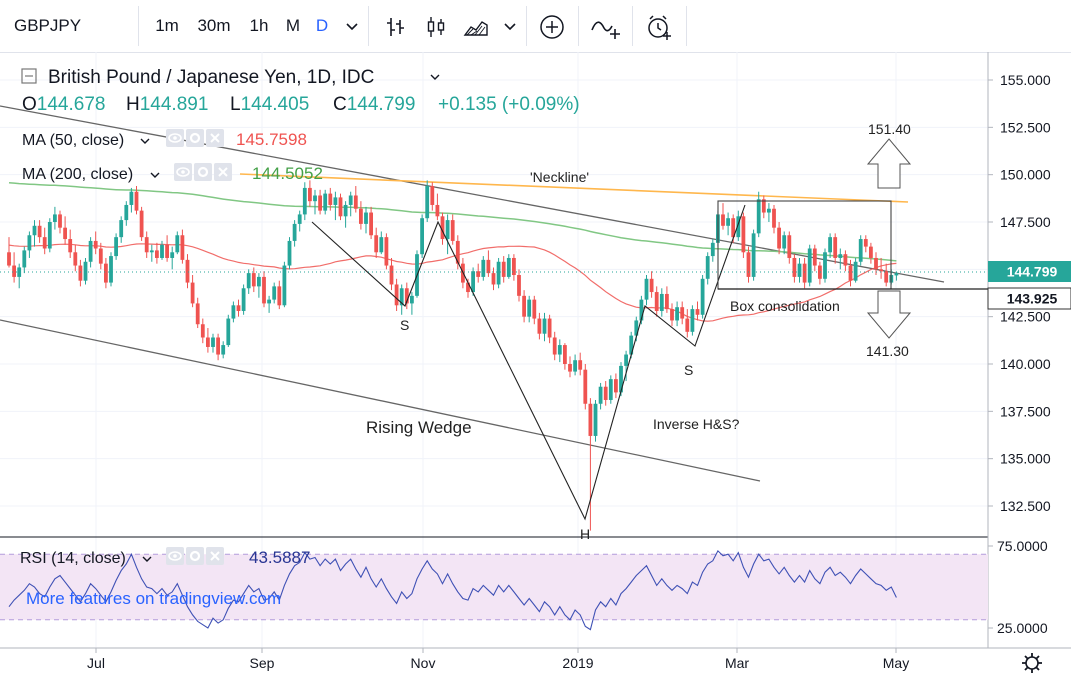  I want to click on rsi-legend-label: RSI (14, close), so click(73, 558).